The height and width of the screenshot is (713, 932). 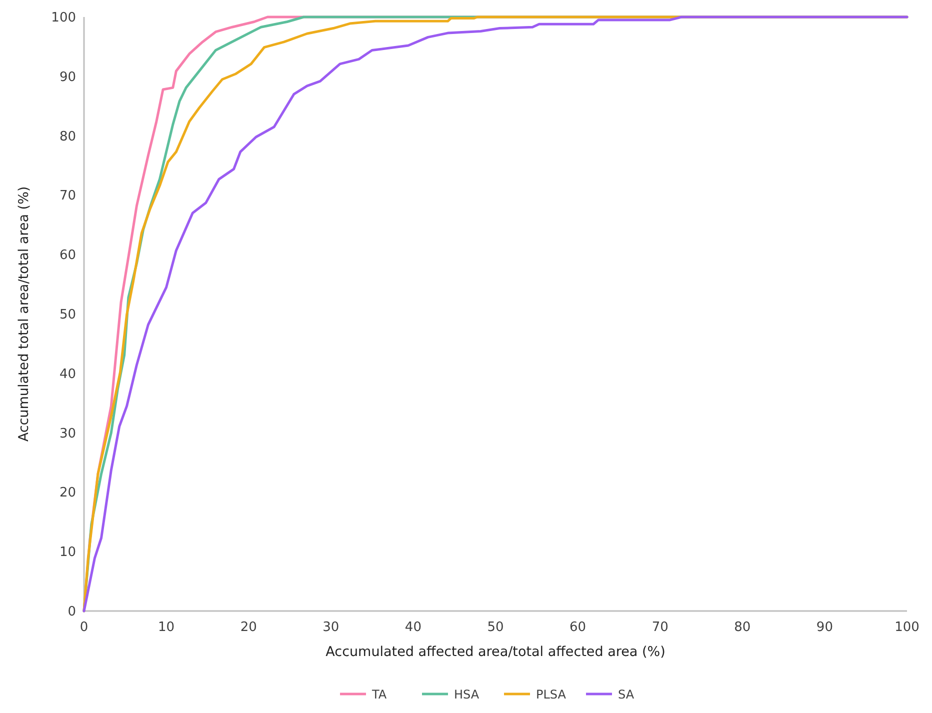 What do you see at coordinates (907, 627) in the screenshot?
I see `x-tick-label: 100` at bounding box center [907, 627].